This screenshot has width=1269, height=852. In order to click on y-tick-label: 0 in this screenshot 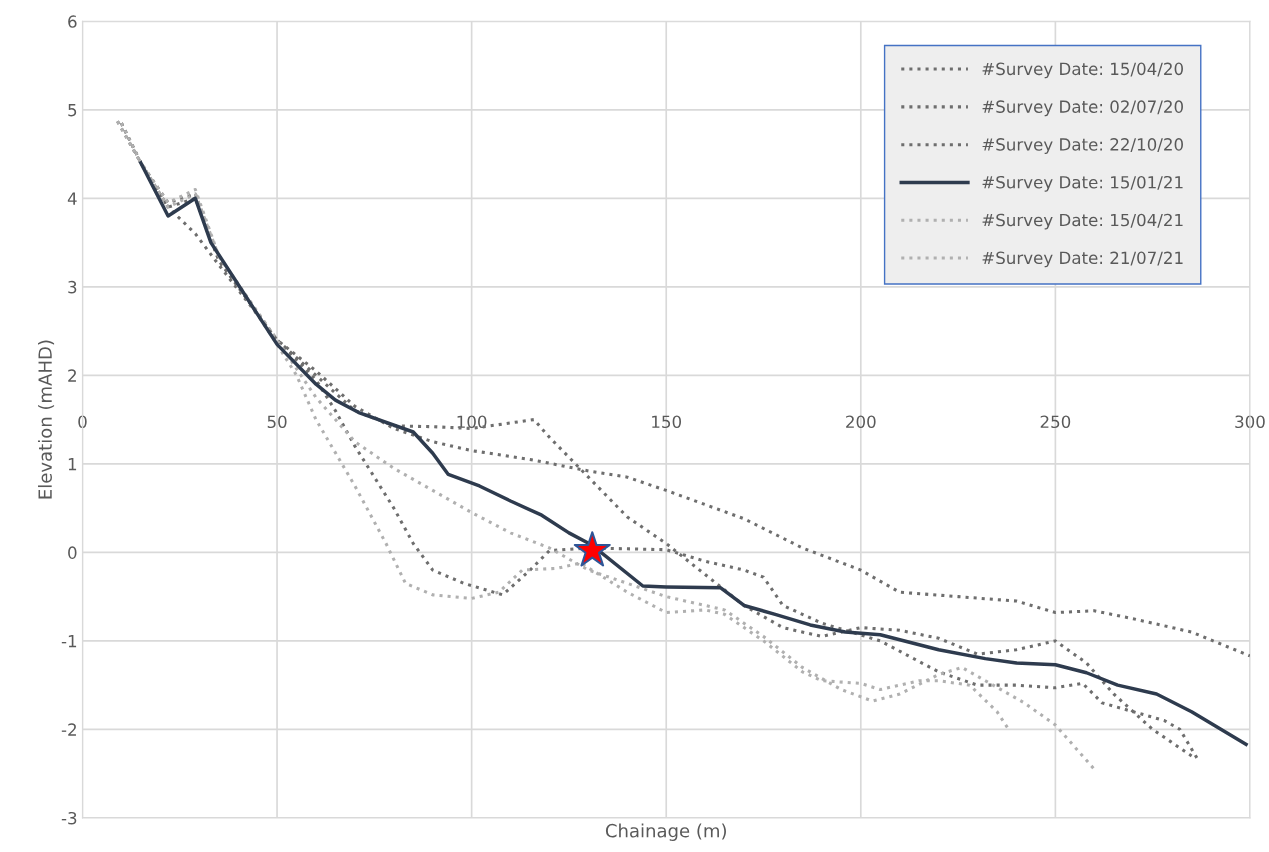, I will do `click(72, 552)`.